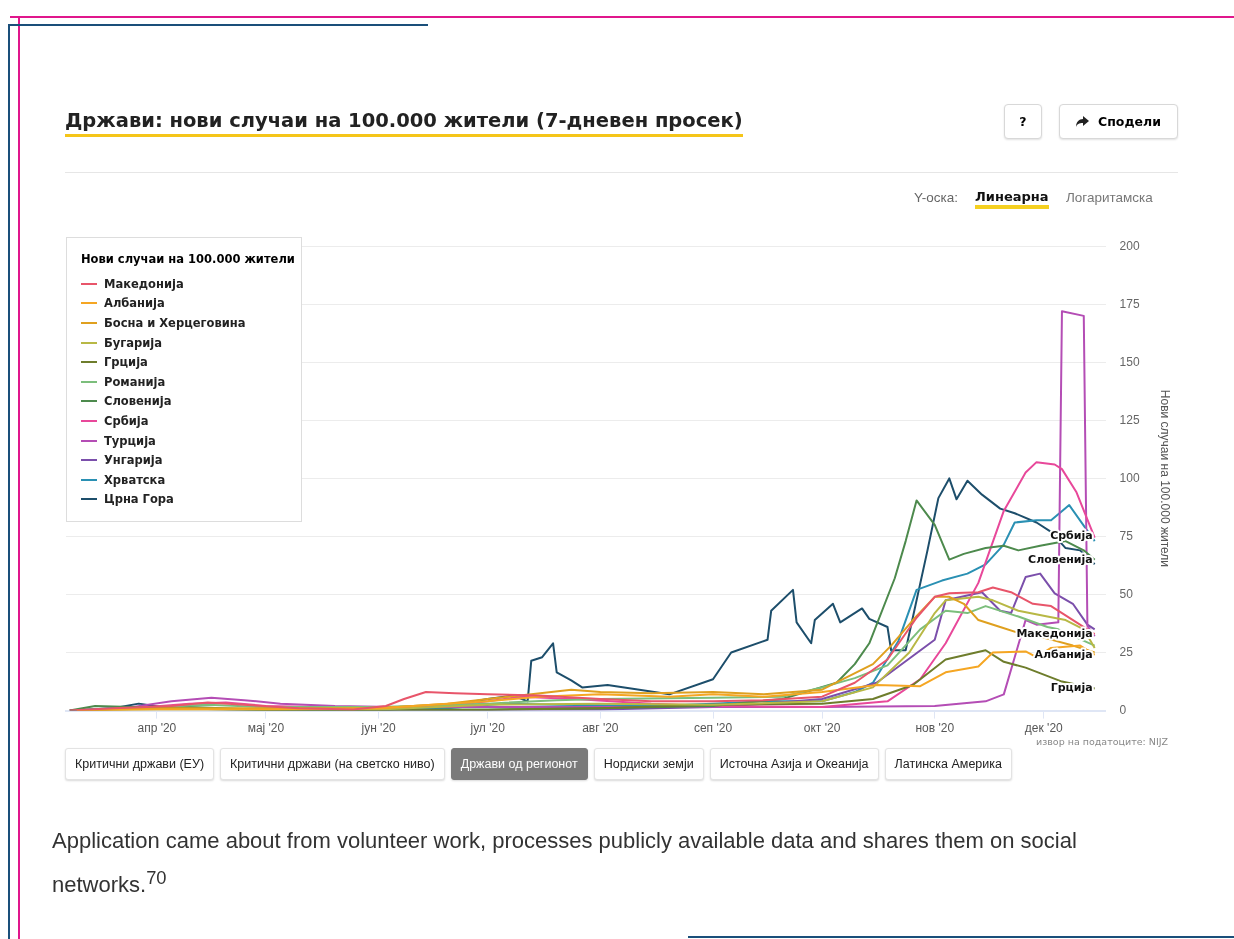 The width and height of the screenshot is (1234, 939). What do you see at coordinates (139, 499) in the screenshot?
I see `legend-label: Црна Гора` at bounding box center [139, 499].